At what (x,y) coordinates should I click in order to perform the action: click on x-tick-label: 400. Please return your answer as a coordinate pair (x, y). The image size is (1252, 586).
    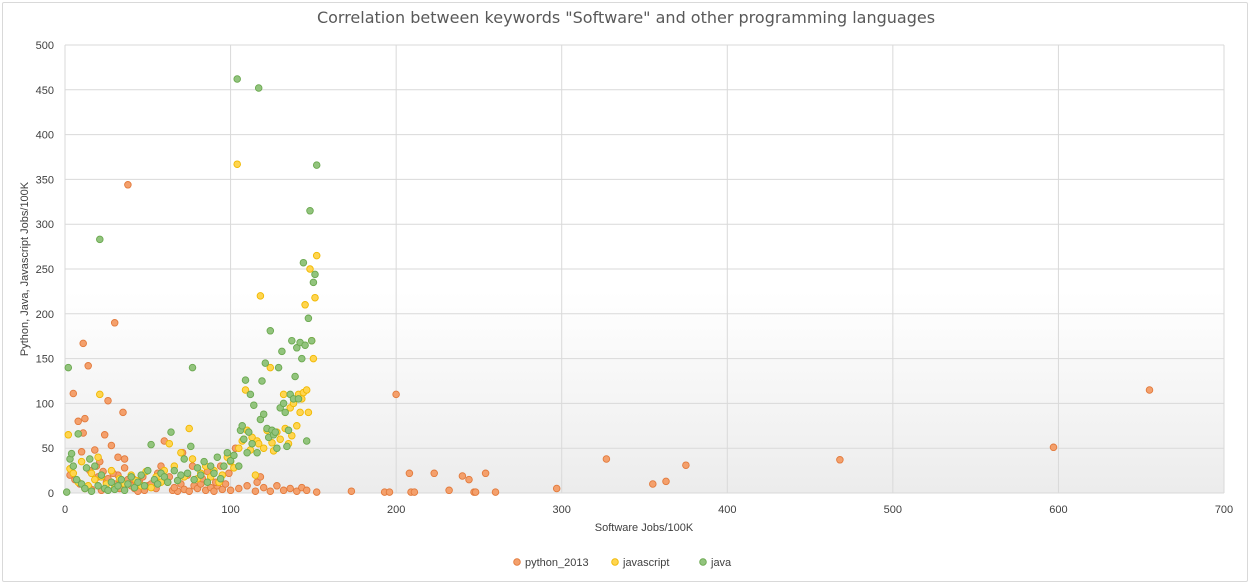
    Looking at the image, I should click on (727, 510).